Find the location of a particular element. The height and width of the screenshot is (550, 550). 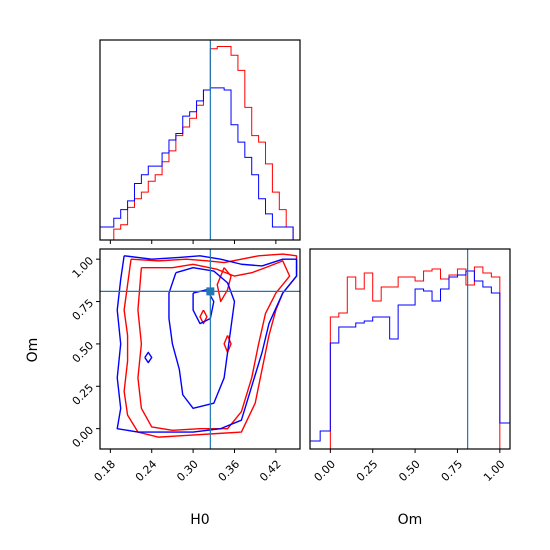

x-tick-label: 0.50 is located at coordinates (409, 471).